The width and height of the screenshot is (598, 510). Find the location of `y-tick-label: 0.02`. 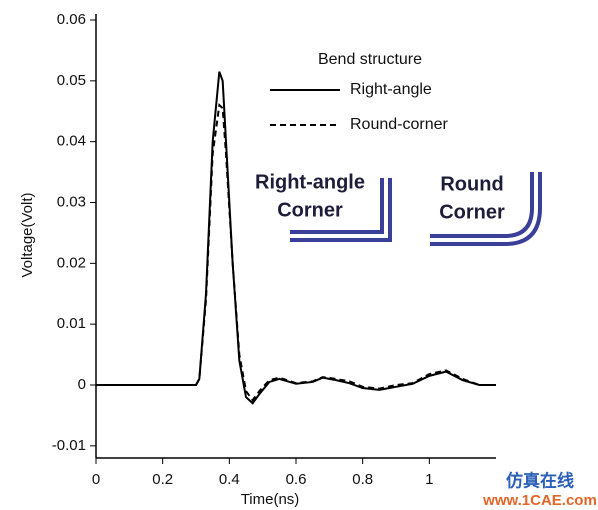

y-tick-label: 0.02 is located at coordinates (71, 262).